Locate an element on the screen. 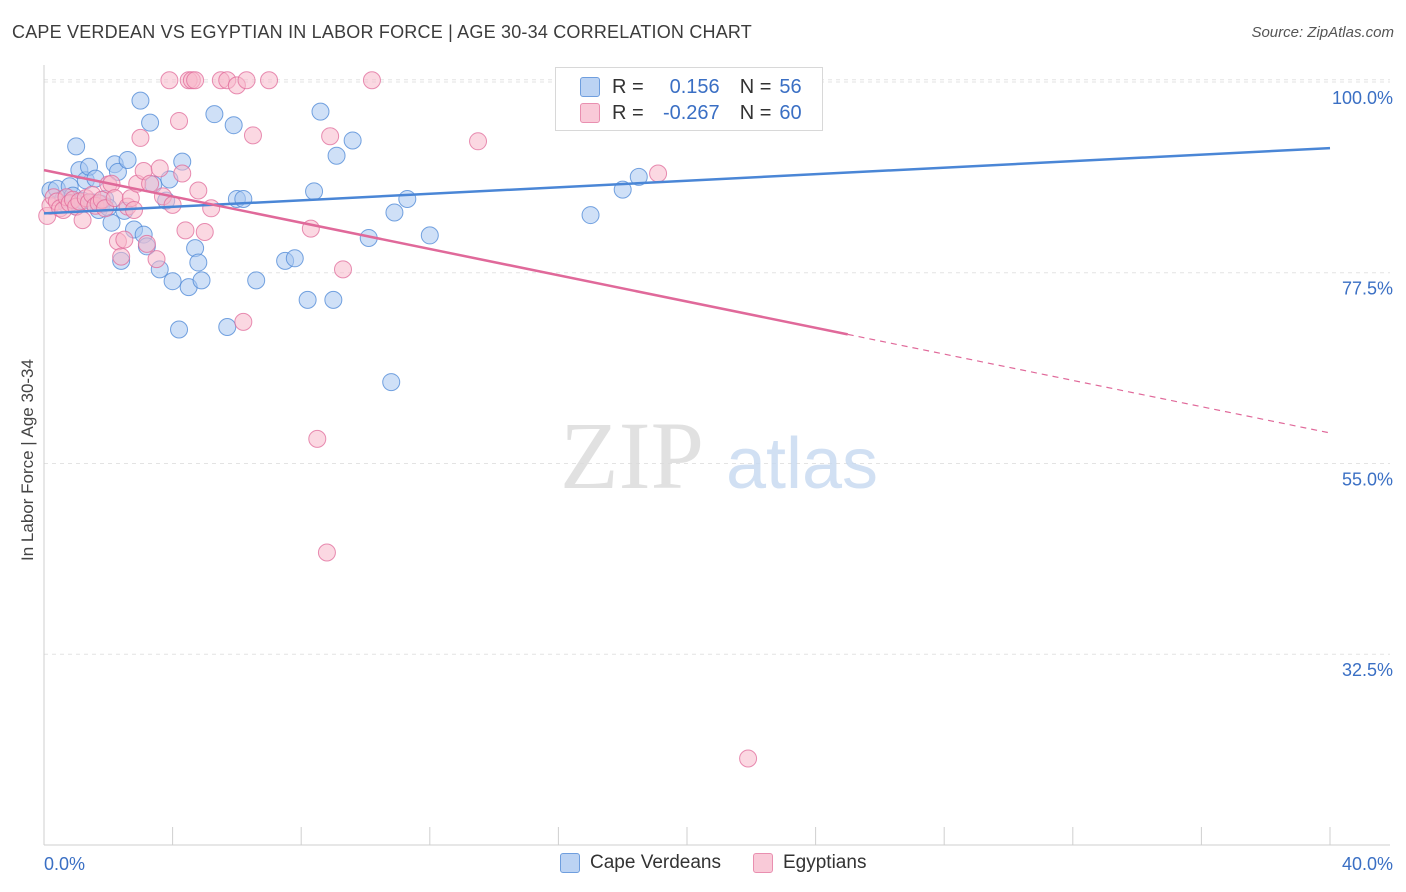 Image resolution: width=1406 pixels, height=892 pixels. legend-label: Cape Verdeans is located at coordinates (655, 862).